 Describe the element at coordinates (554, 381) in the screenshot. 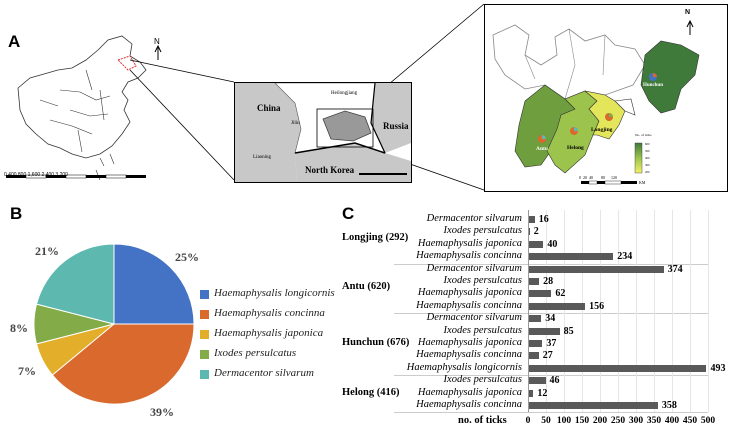

I see `bar-value-label: 46` at that location.